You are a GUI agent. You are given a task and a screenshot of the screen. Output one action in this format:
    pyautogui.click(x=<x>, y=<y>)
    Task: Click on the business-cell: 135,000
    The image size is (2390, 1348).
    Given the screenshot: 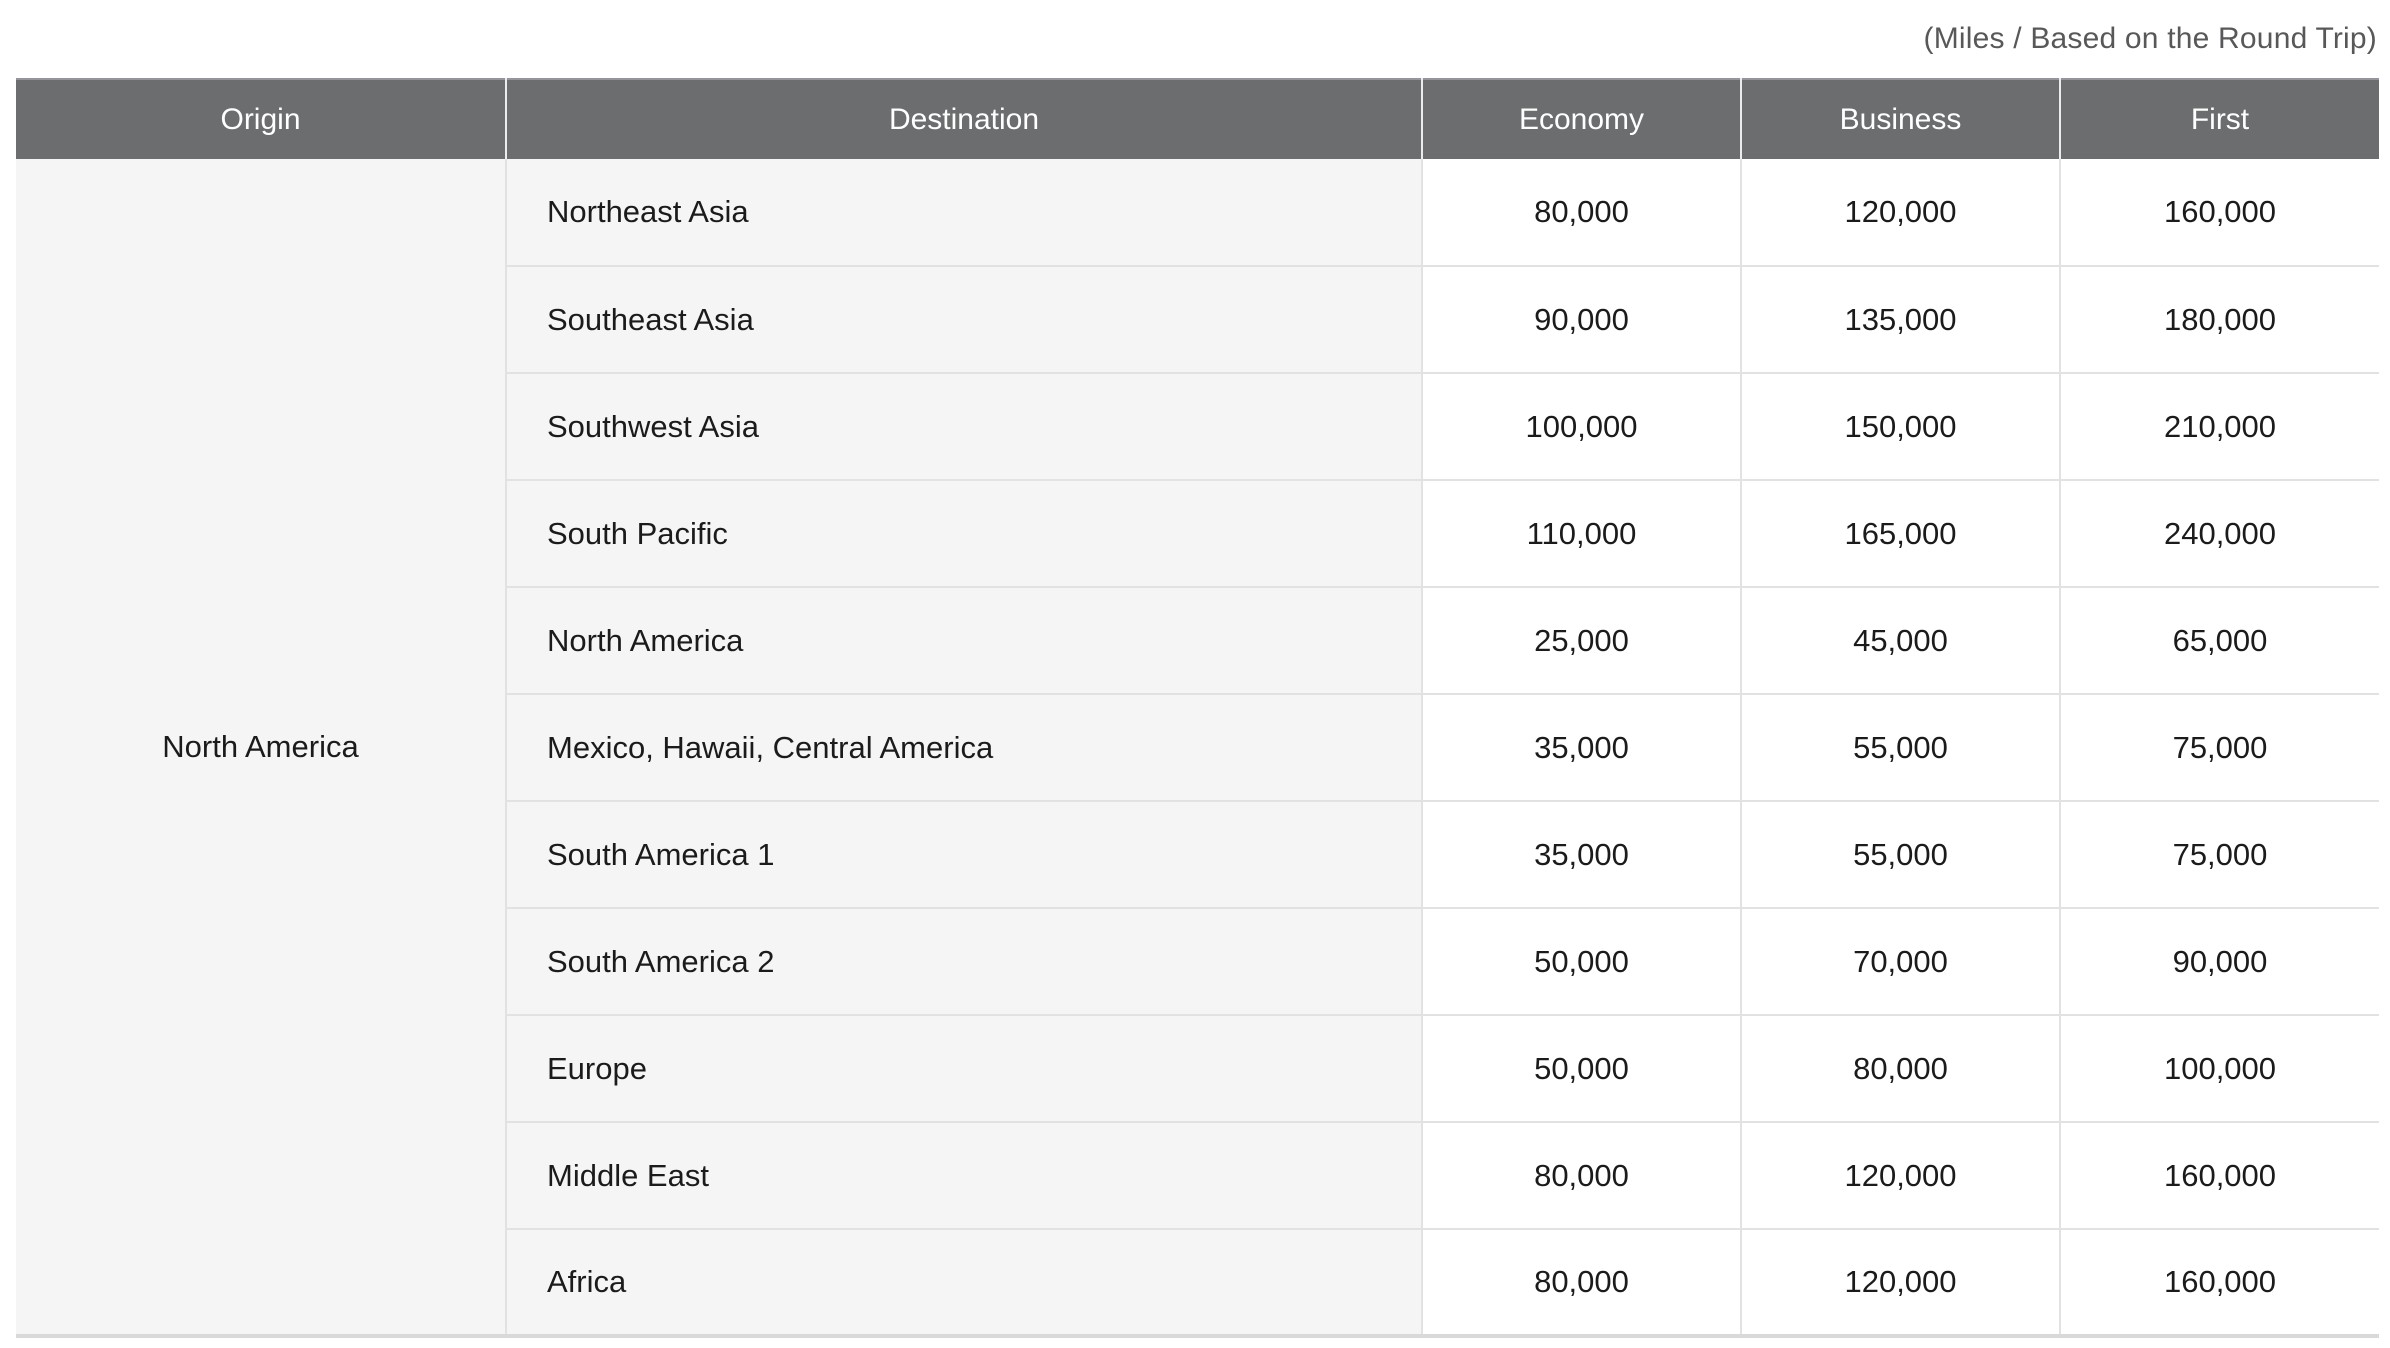 What is the action you would take?
    pyautogui.click(x=1900, y=319)
    